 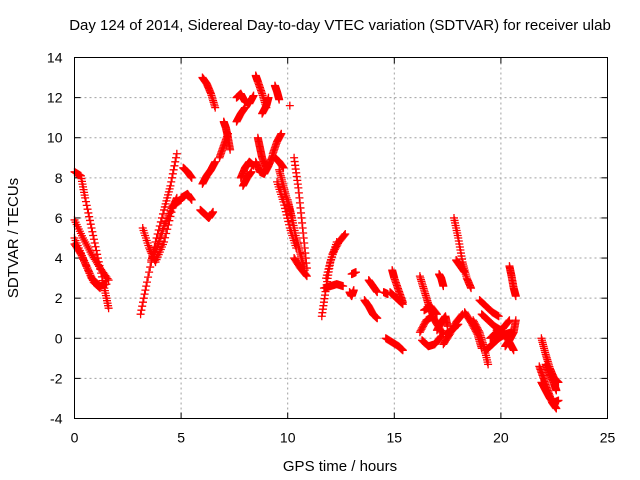 I want to click on y-tick-label: -4, so click(x=56, y=419).